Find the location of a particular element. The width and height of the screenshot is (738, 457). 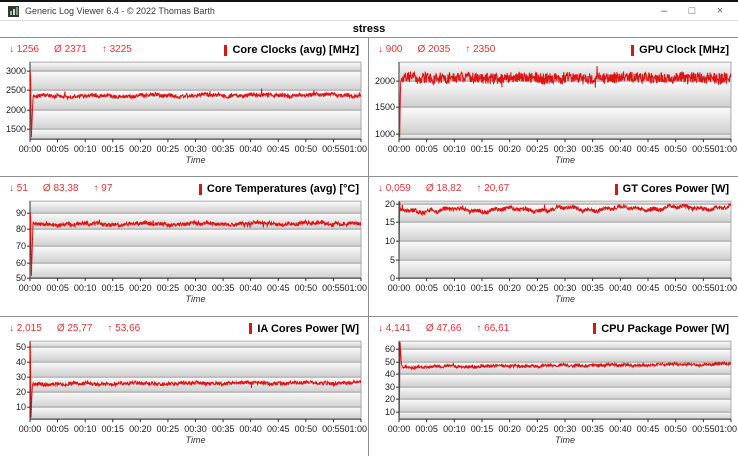

stat-max: ↑ 53,66 is located at coordinates (124, 328).